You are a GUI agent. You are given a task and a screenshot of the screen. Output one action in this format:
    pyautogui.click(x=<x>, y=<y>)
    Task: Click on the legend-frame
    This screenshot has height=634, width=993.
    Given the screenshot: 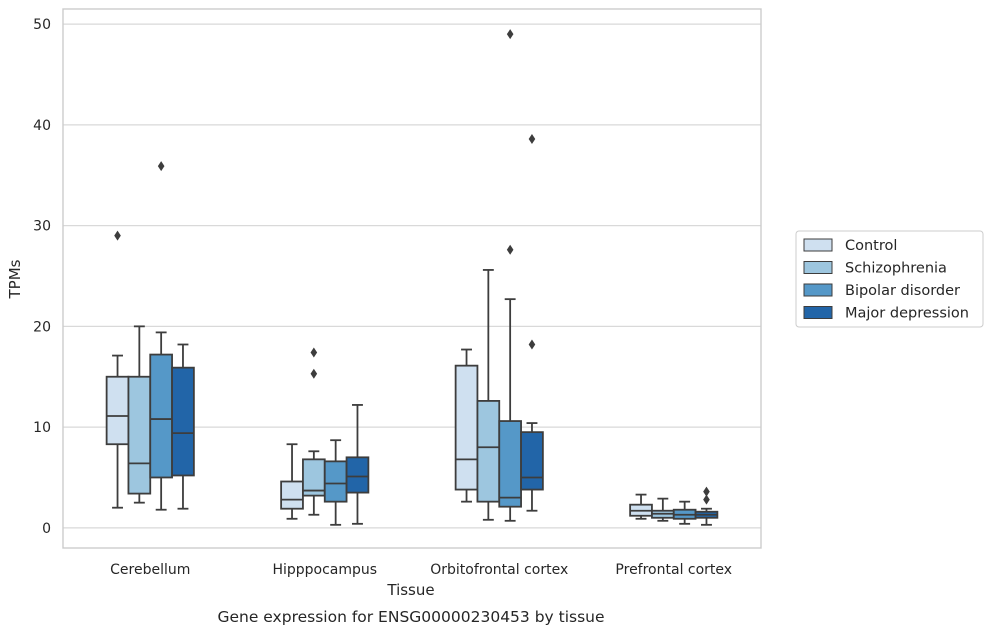 What is the action you would take?
    pyautogui.click(x=889, y=279)
    